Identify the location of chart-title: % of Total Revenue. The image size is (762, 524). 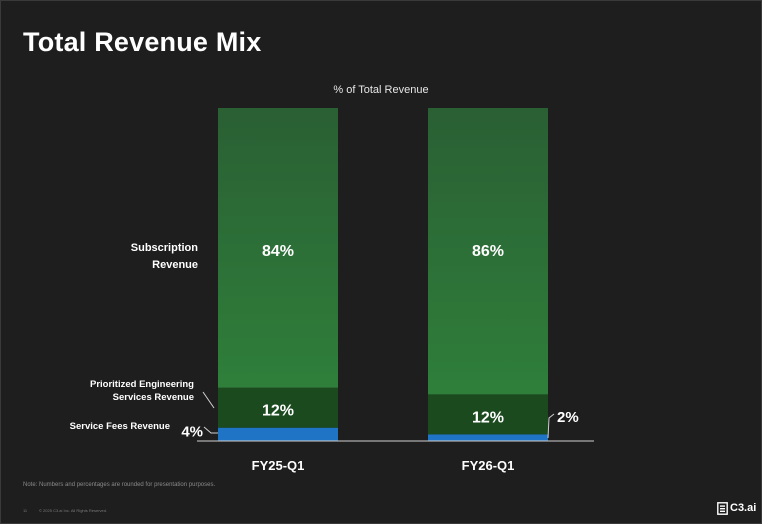
(380, 90).